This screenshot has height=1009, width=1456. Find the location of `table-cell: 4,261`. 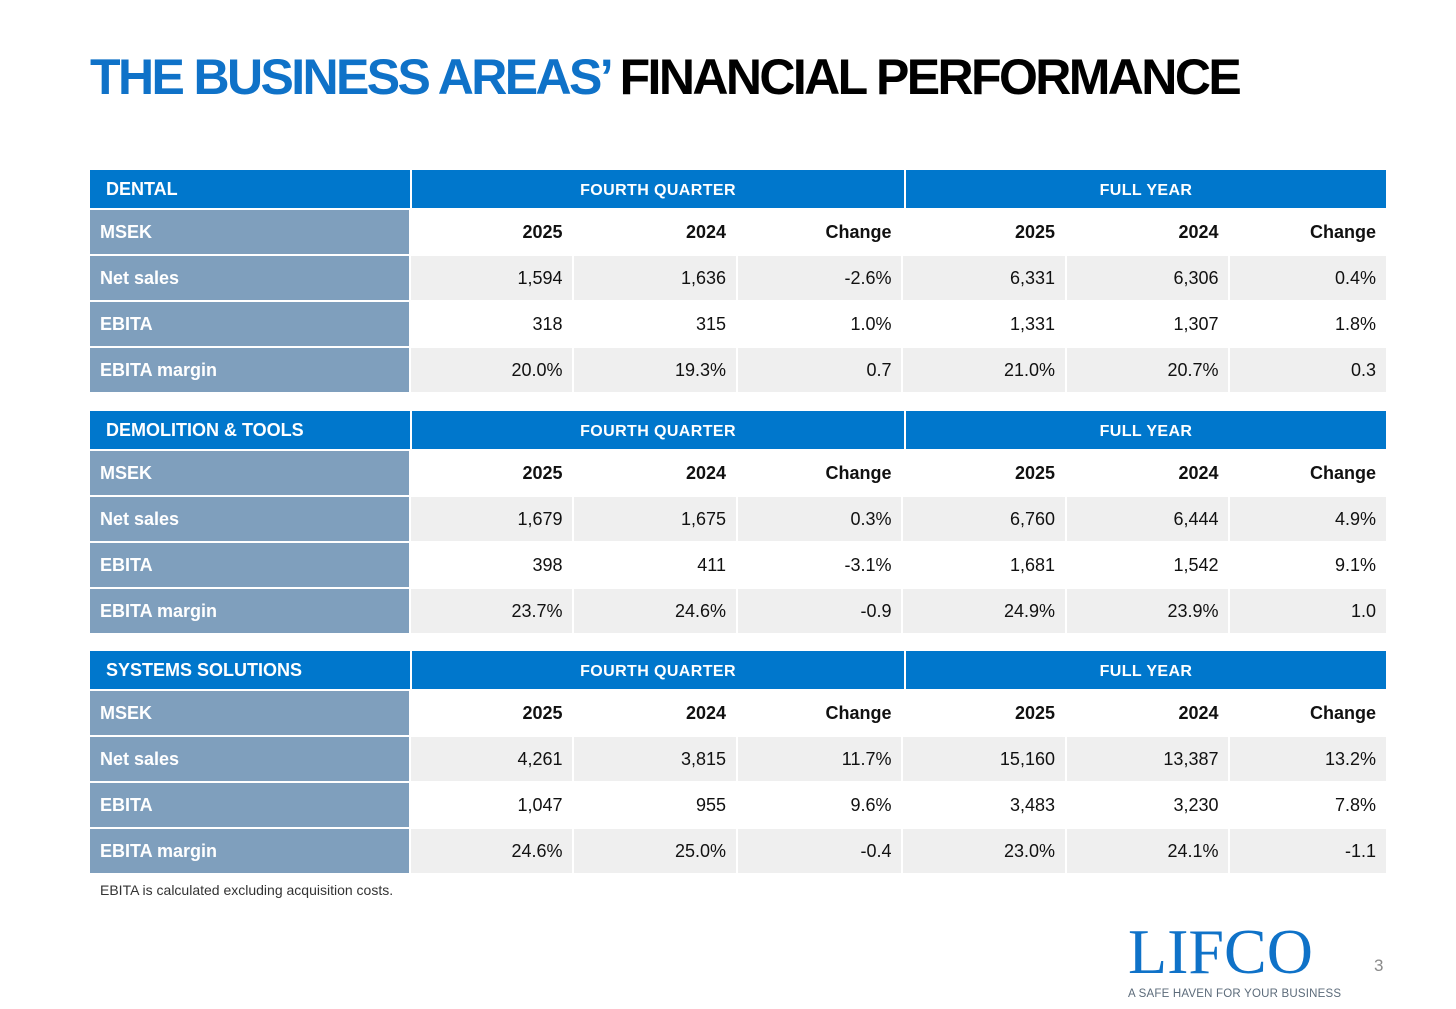

table-cell: 4,261 is located at coordinates (491, 759).